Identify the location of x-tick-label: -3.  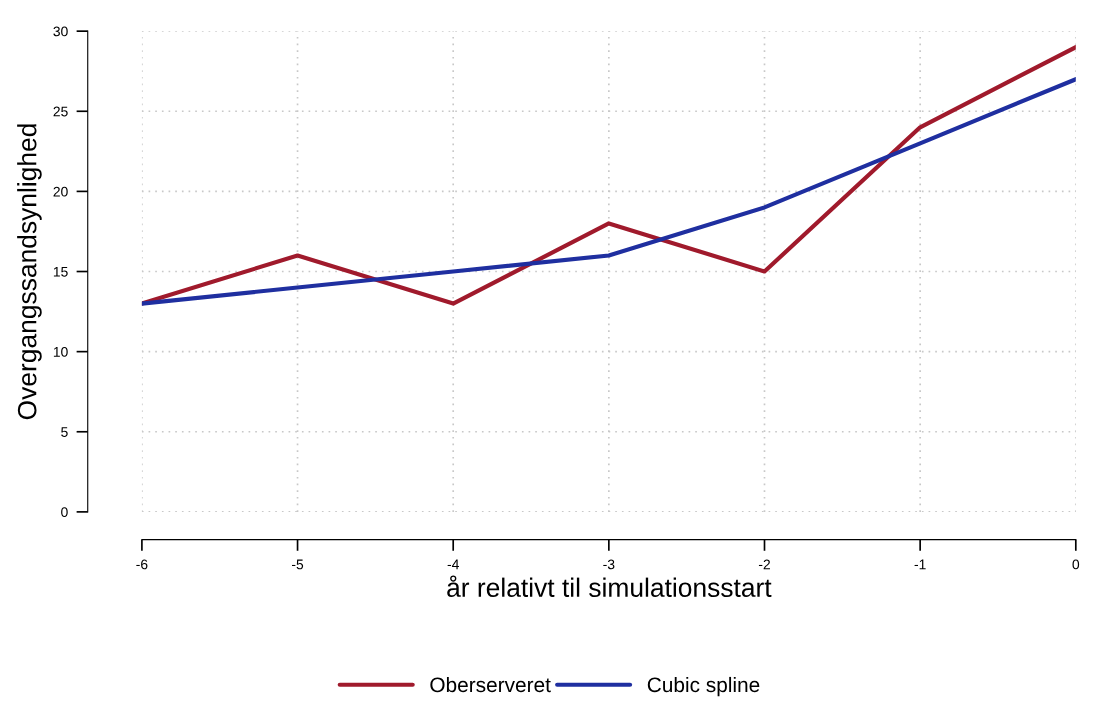
(609, 564).